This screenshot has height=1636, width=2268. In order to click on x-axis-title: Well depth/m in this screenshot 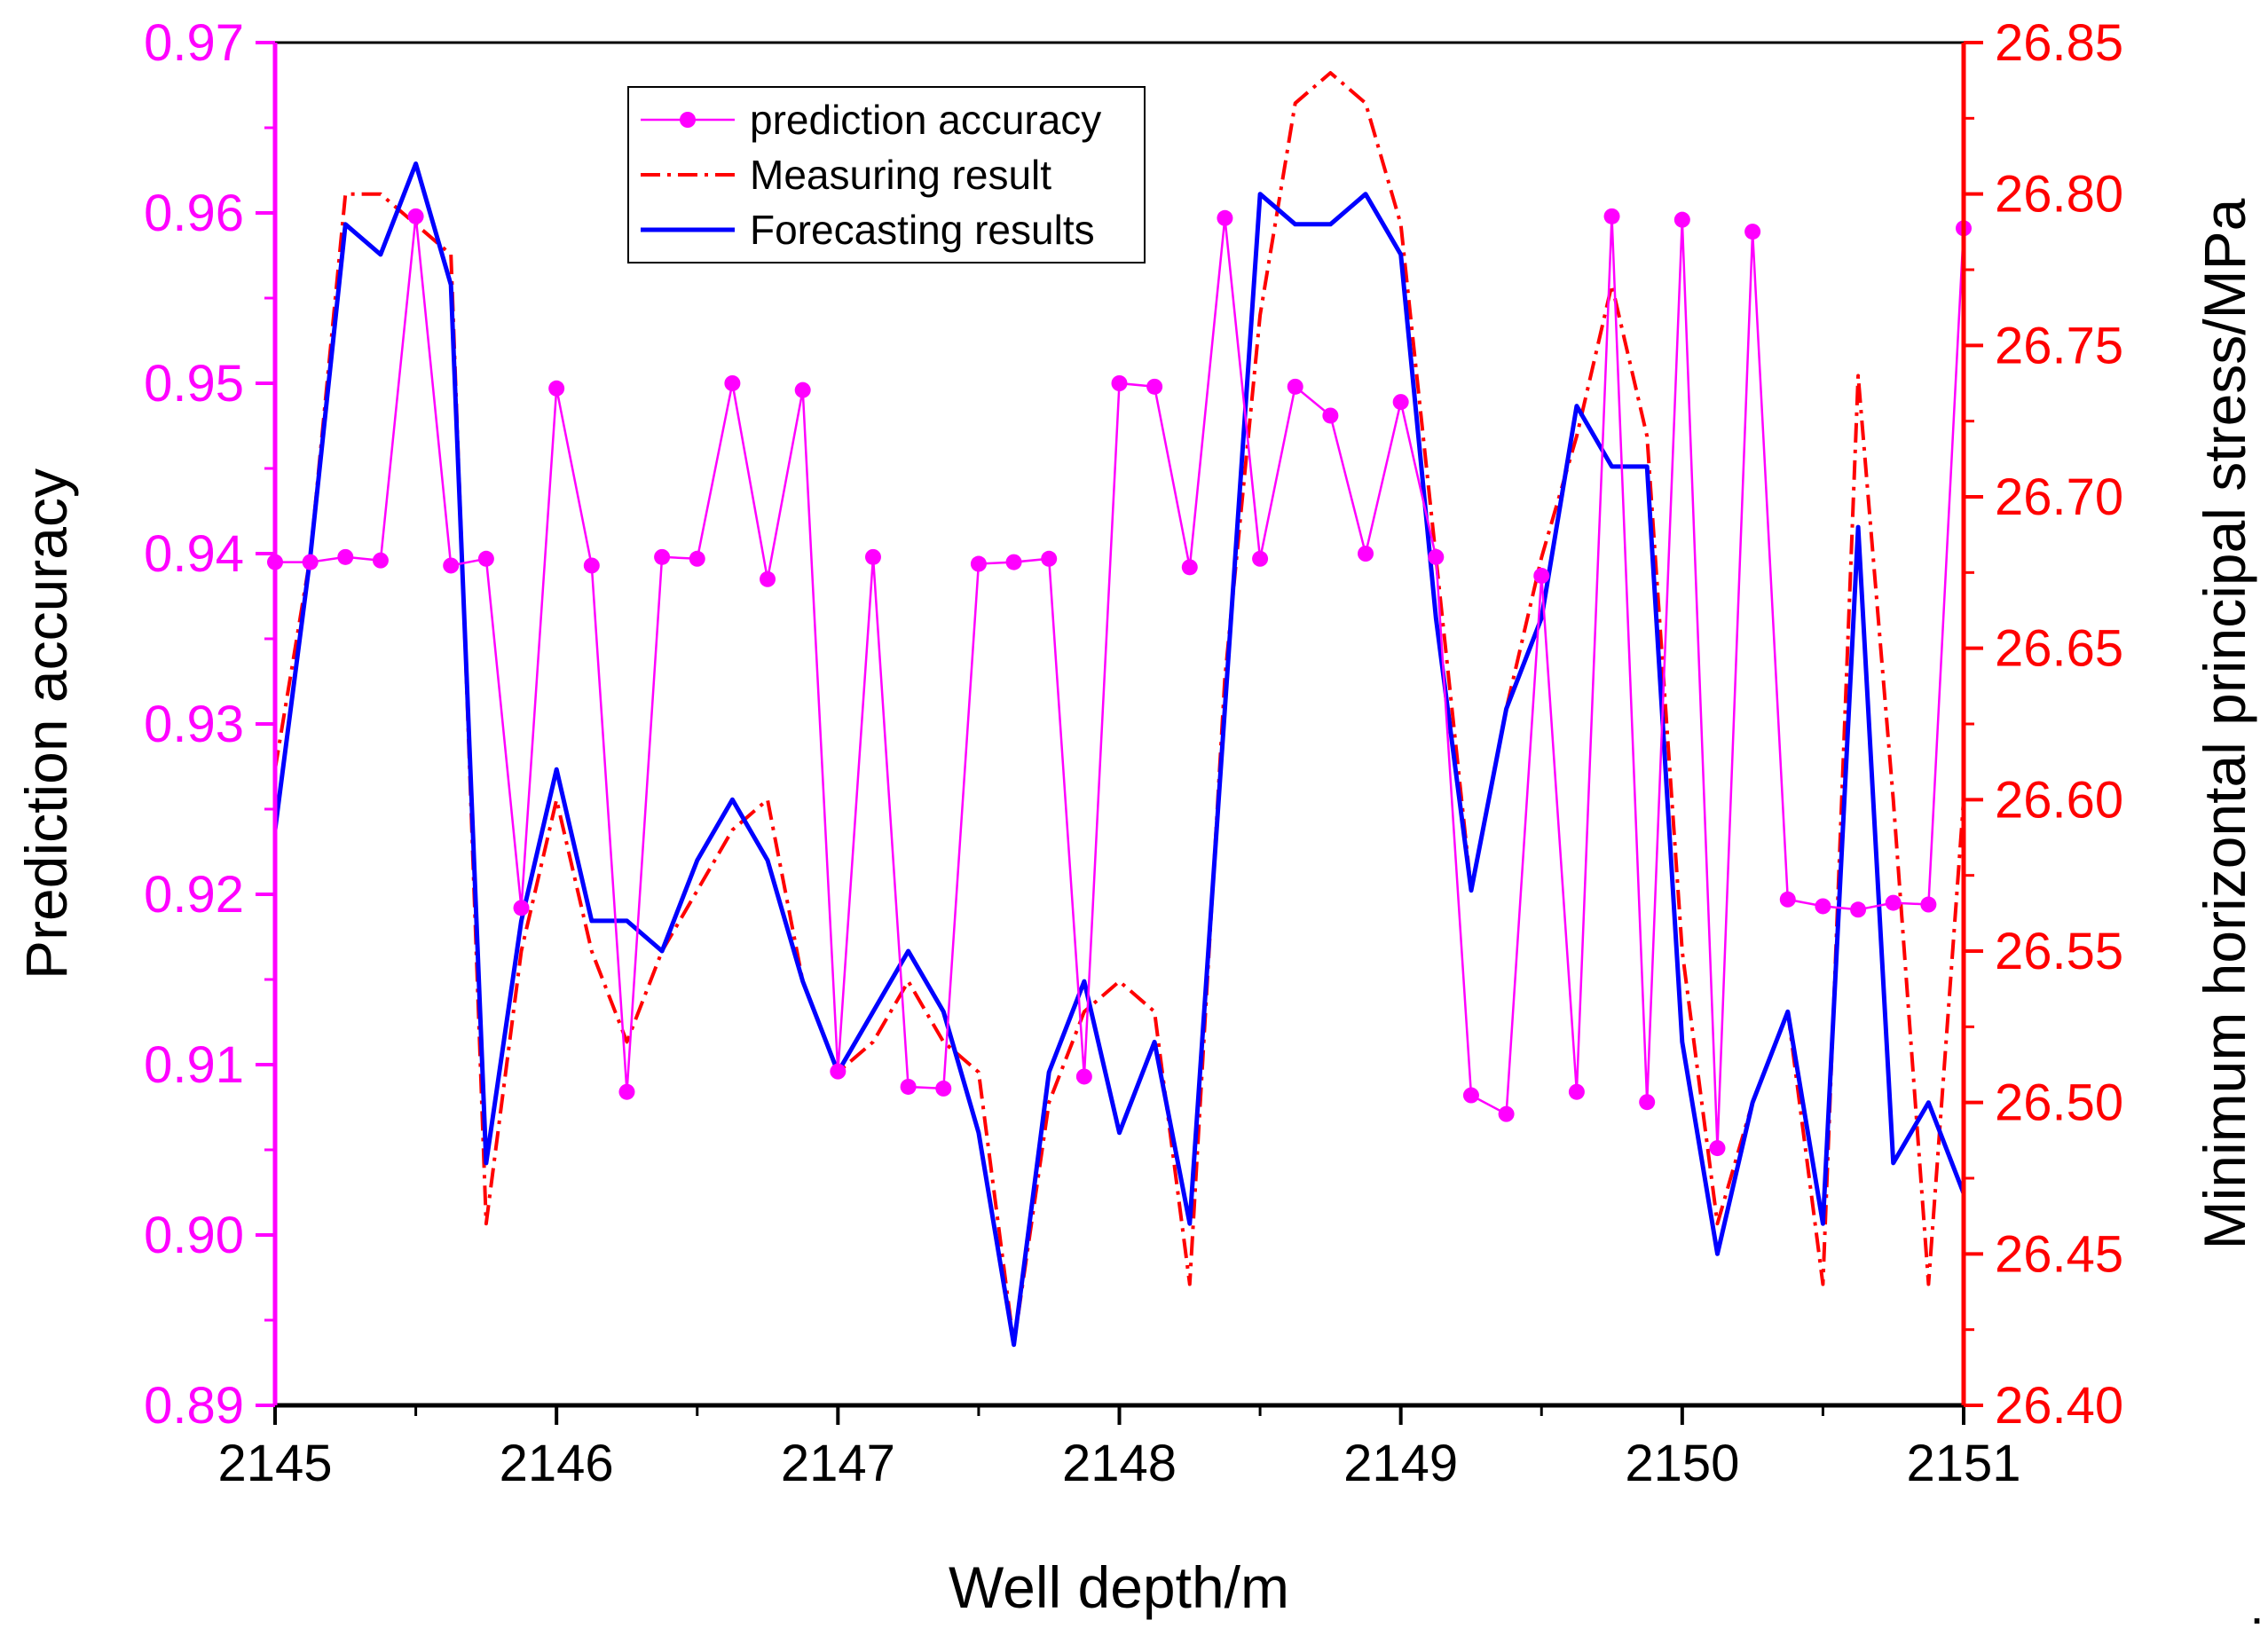, I will do `click(1119, 1587)`.